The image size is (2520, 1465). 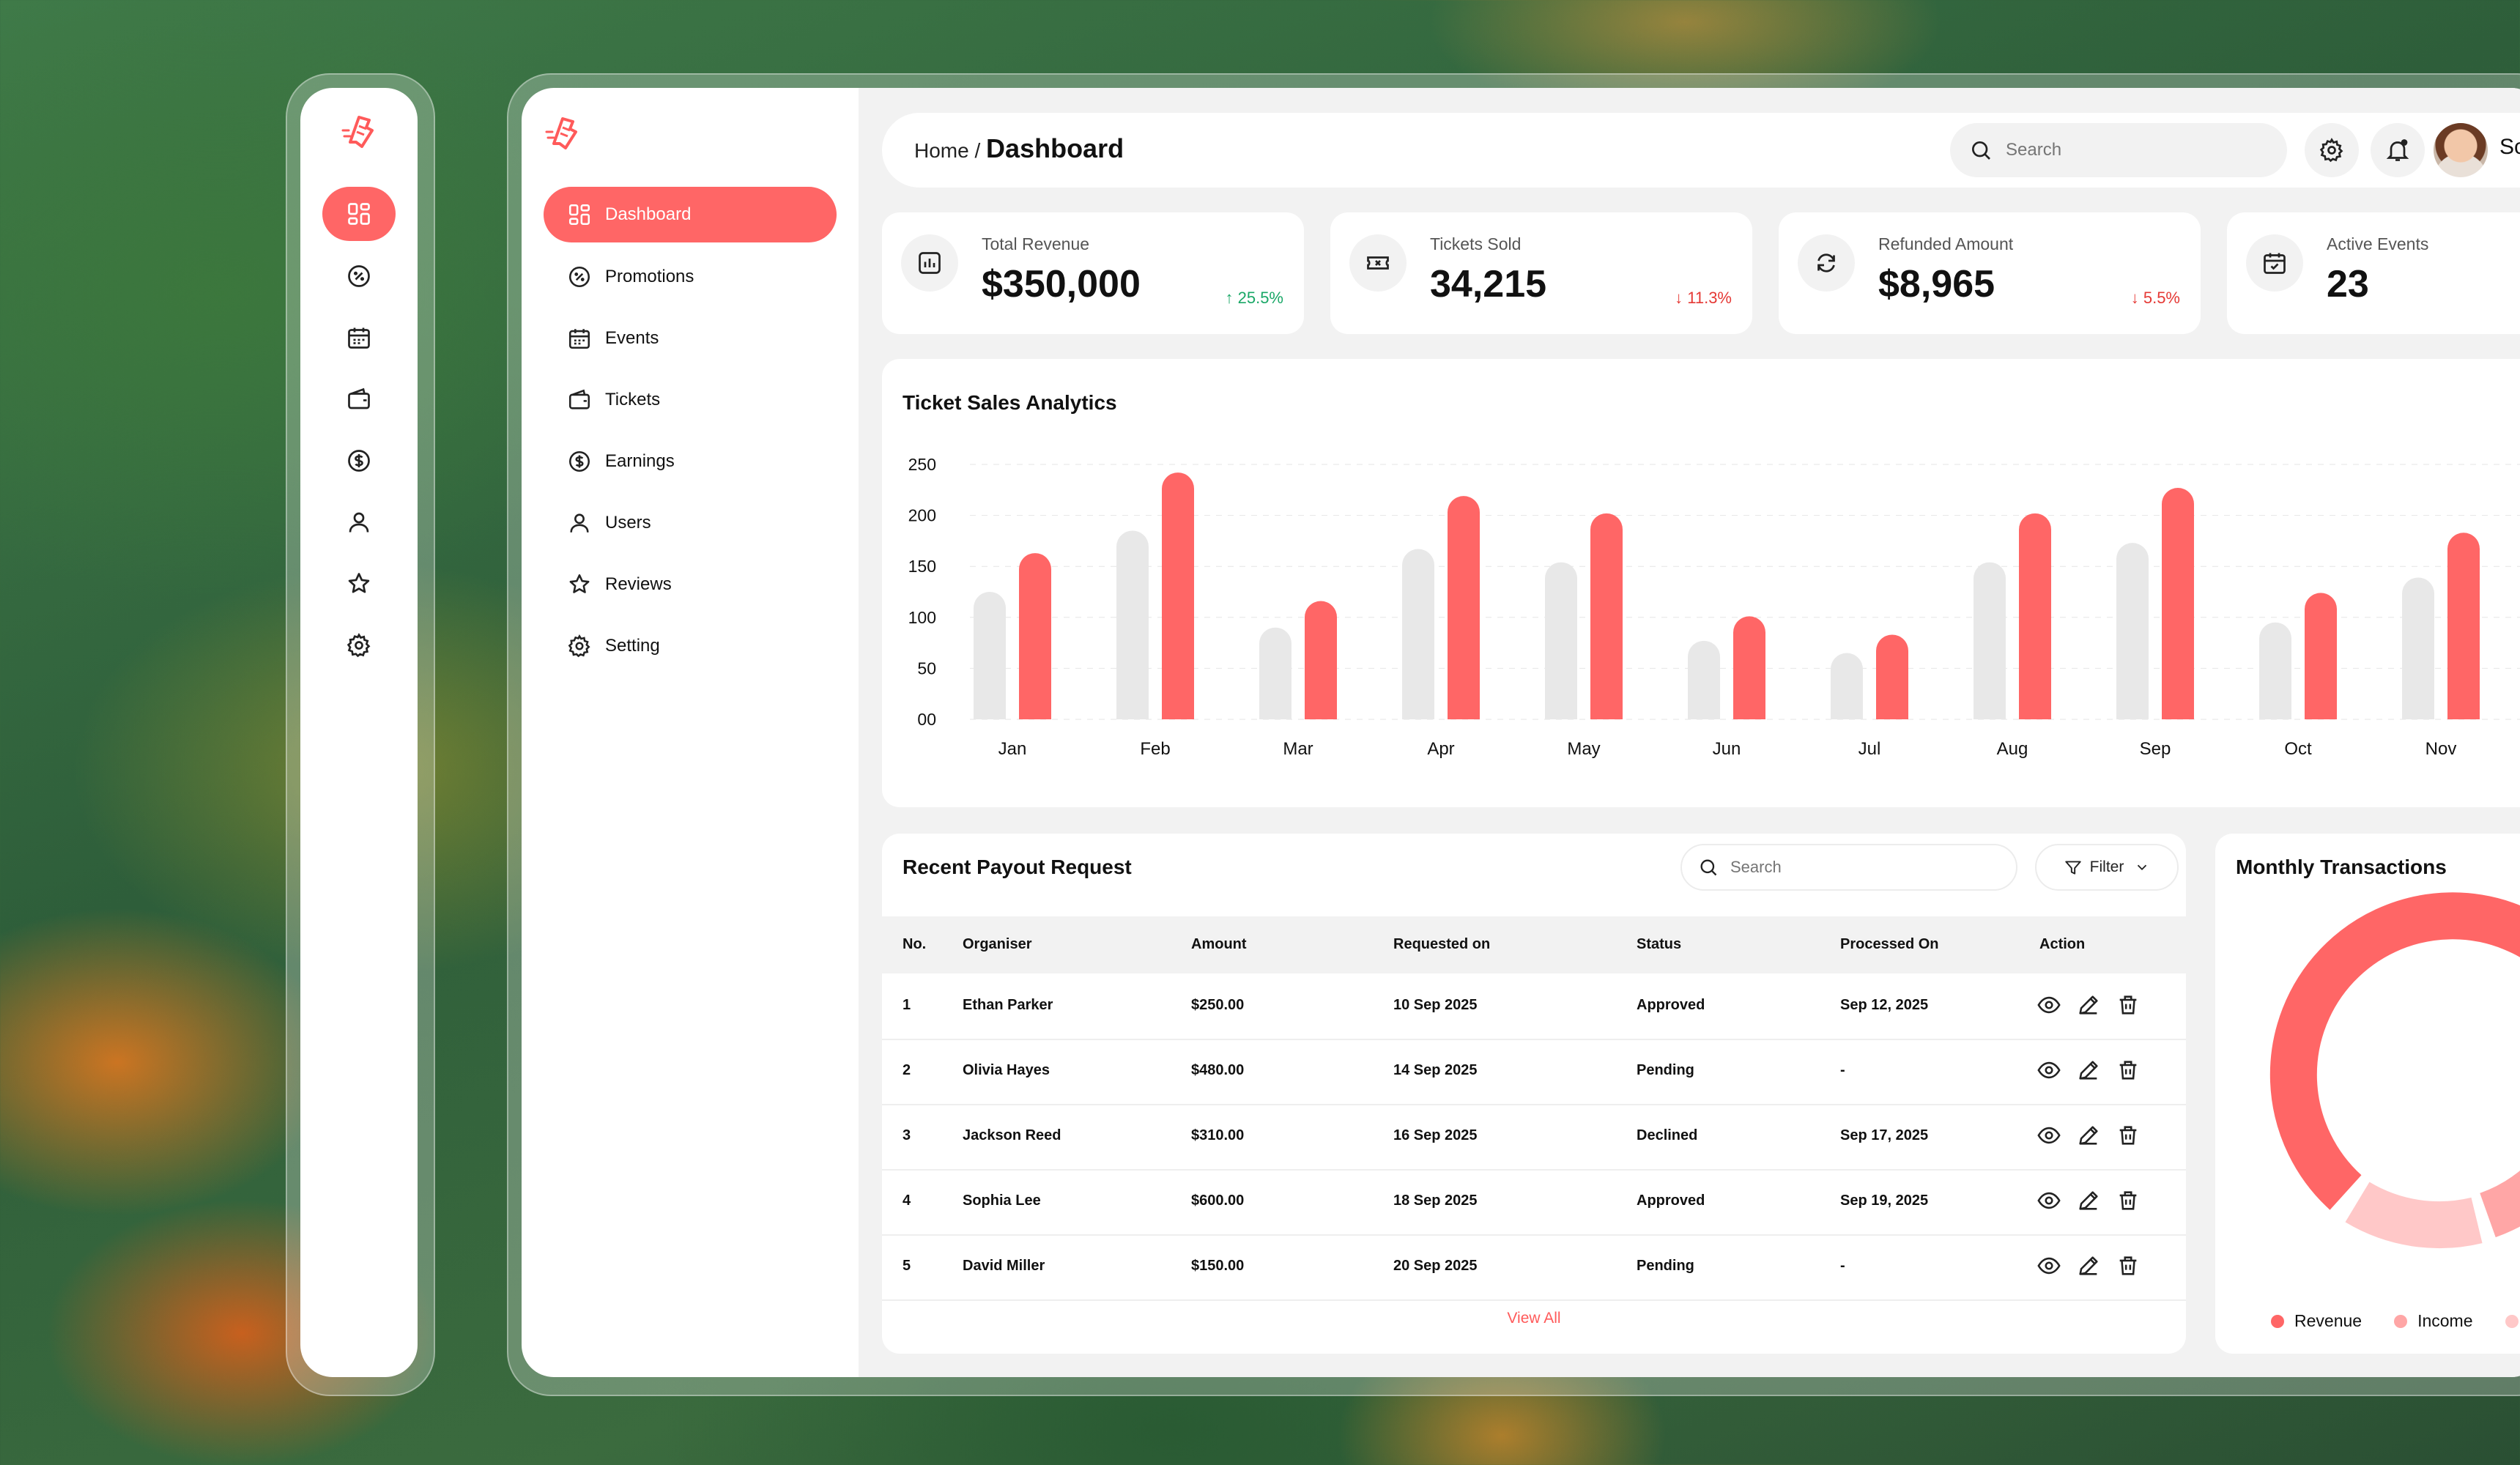 What do you see at coordinates (359, 338) in the screenshot?
I see `rail-events` at bounding box center [359, 338].